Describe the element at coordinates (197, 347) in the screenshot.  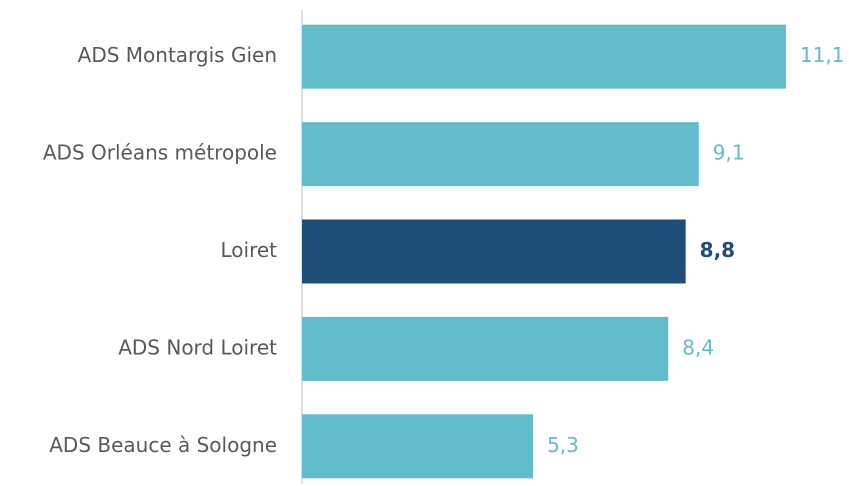
I see `category-label: ADS Nord Loiret` at that location.